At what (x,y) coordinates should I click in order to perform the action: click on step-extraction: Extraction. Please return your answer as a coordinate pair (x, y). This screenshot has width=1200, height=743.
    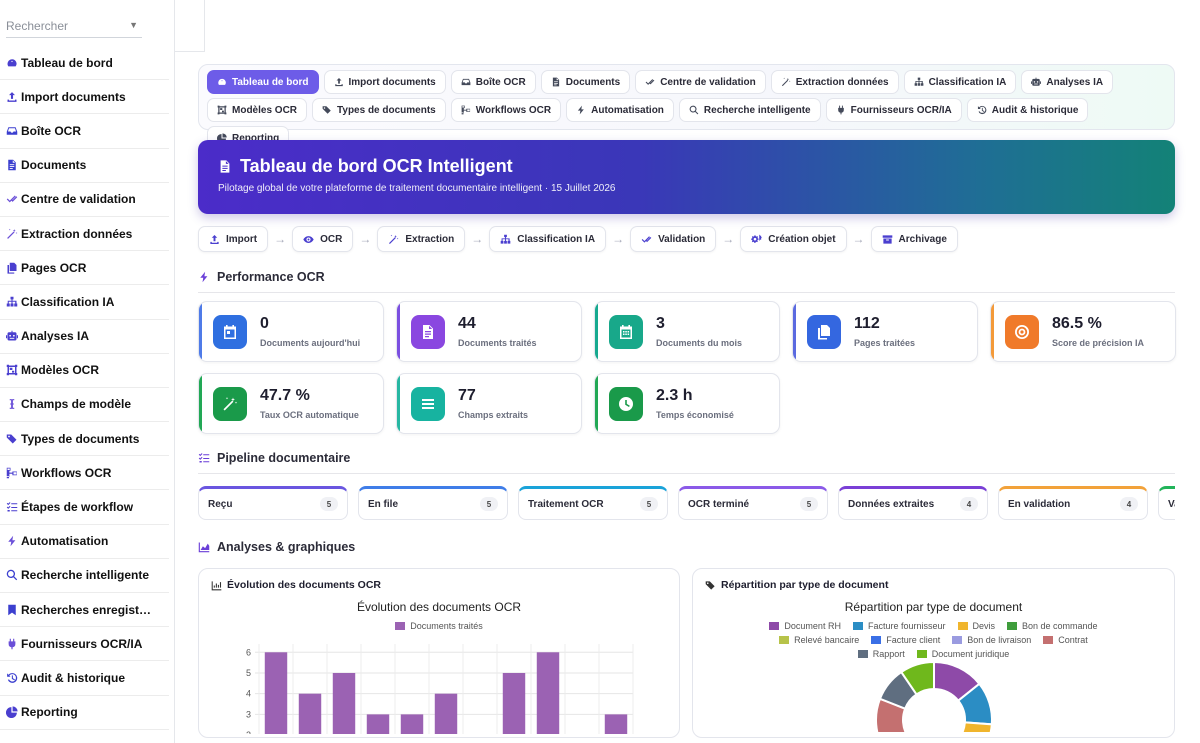
    Looking at the image, I should click on (421, 239).